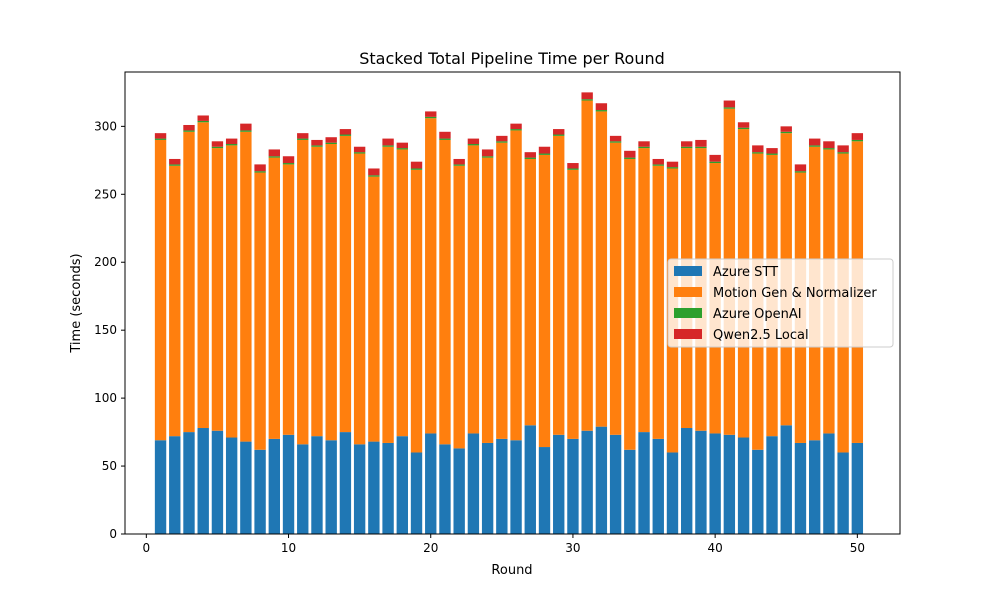  What do you see at coordinates (504, 544) in the screenshot?
I see `x-axis: 0 10 20 30 40 50` at bounding box center [504, 544].